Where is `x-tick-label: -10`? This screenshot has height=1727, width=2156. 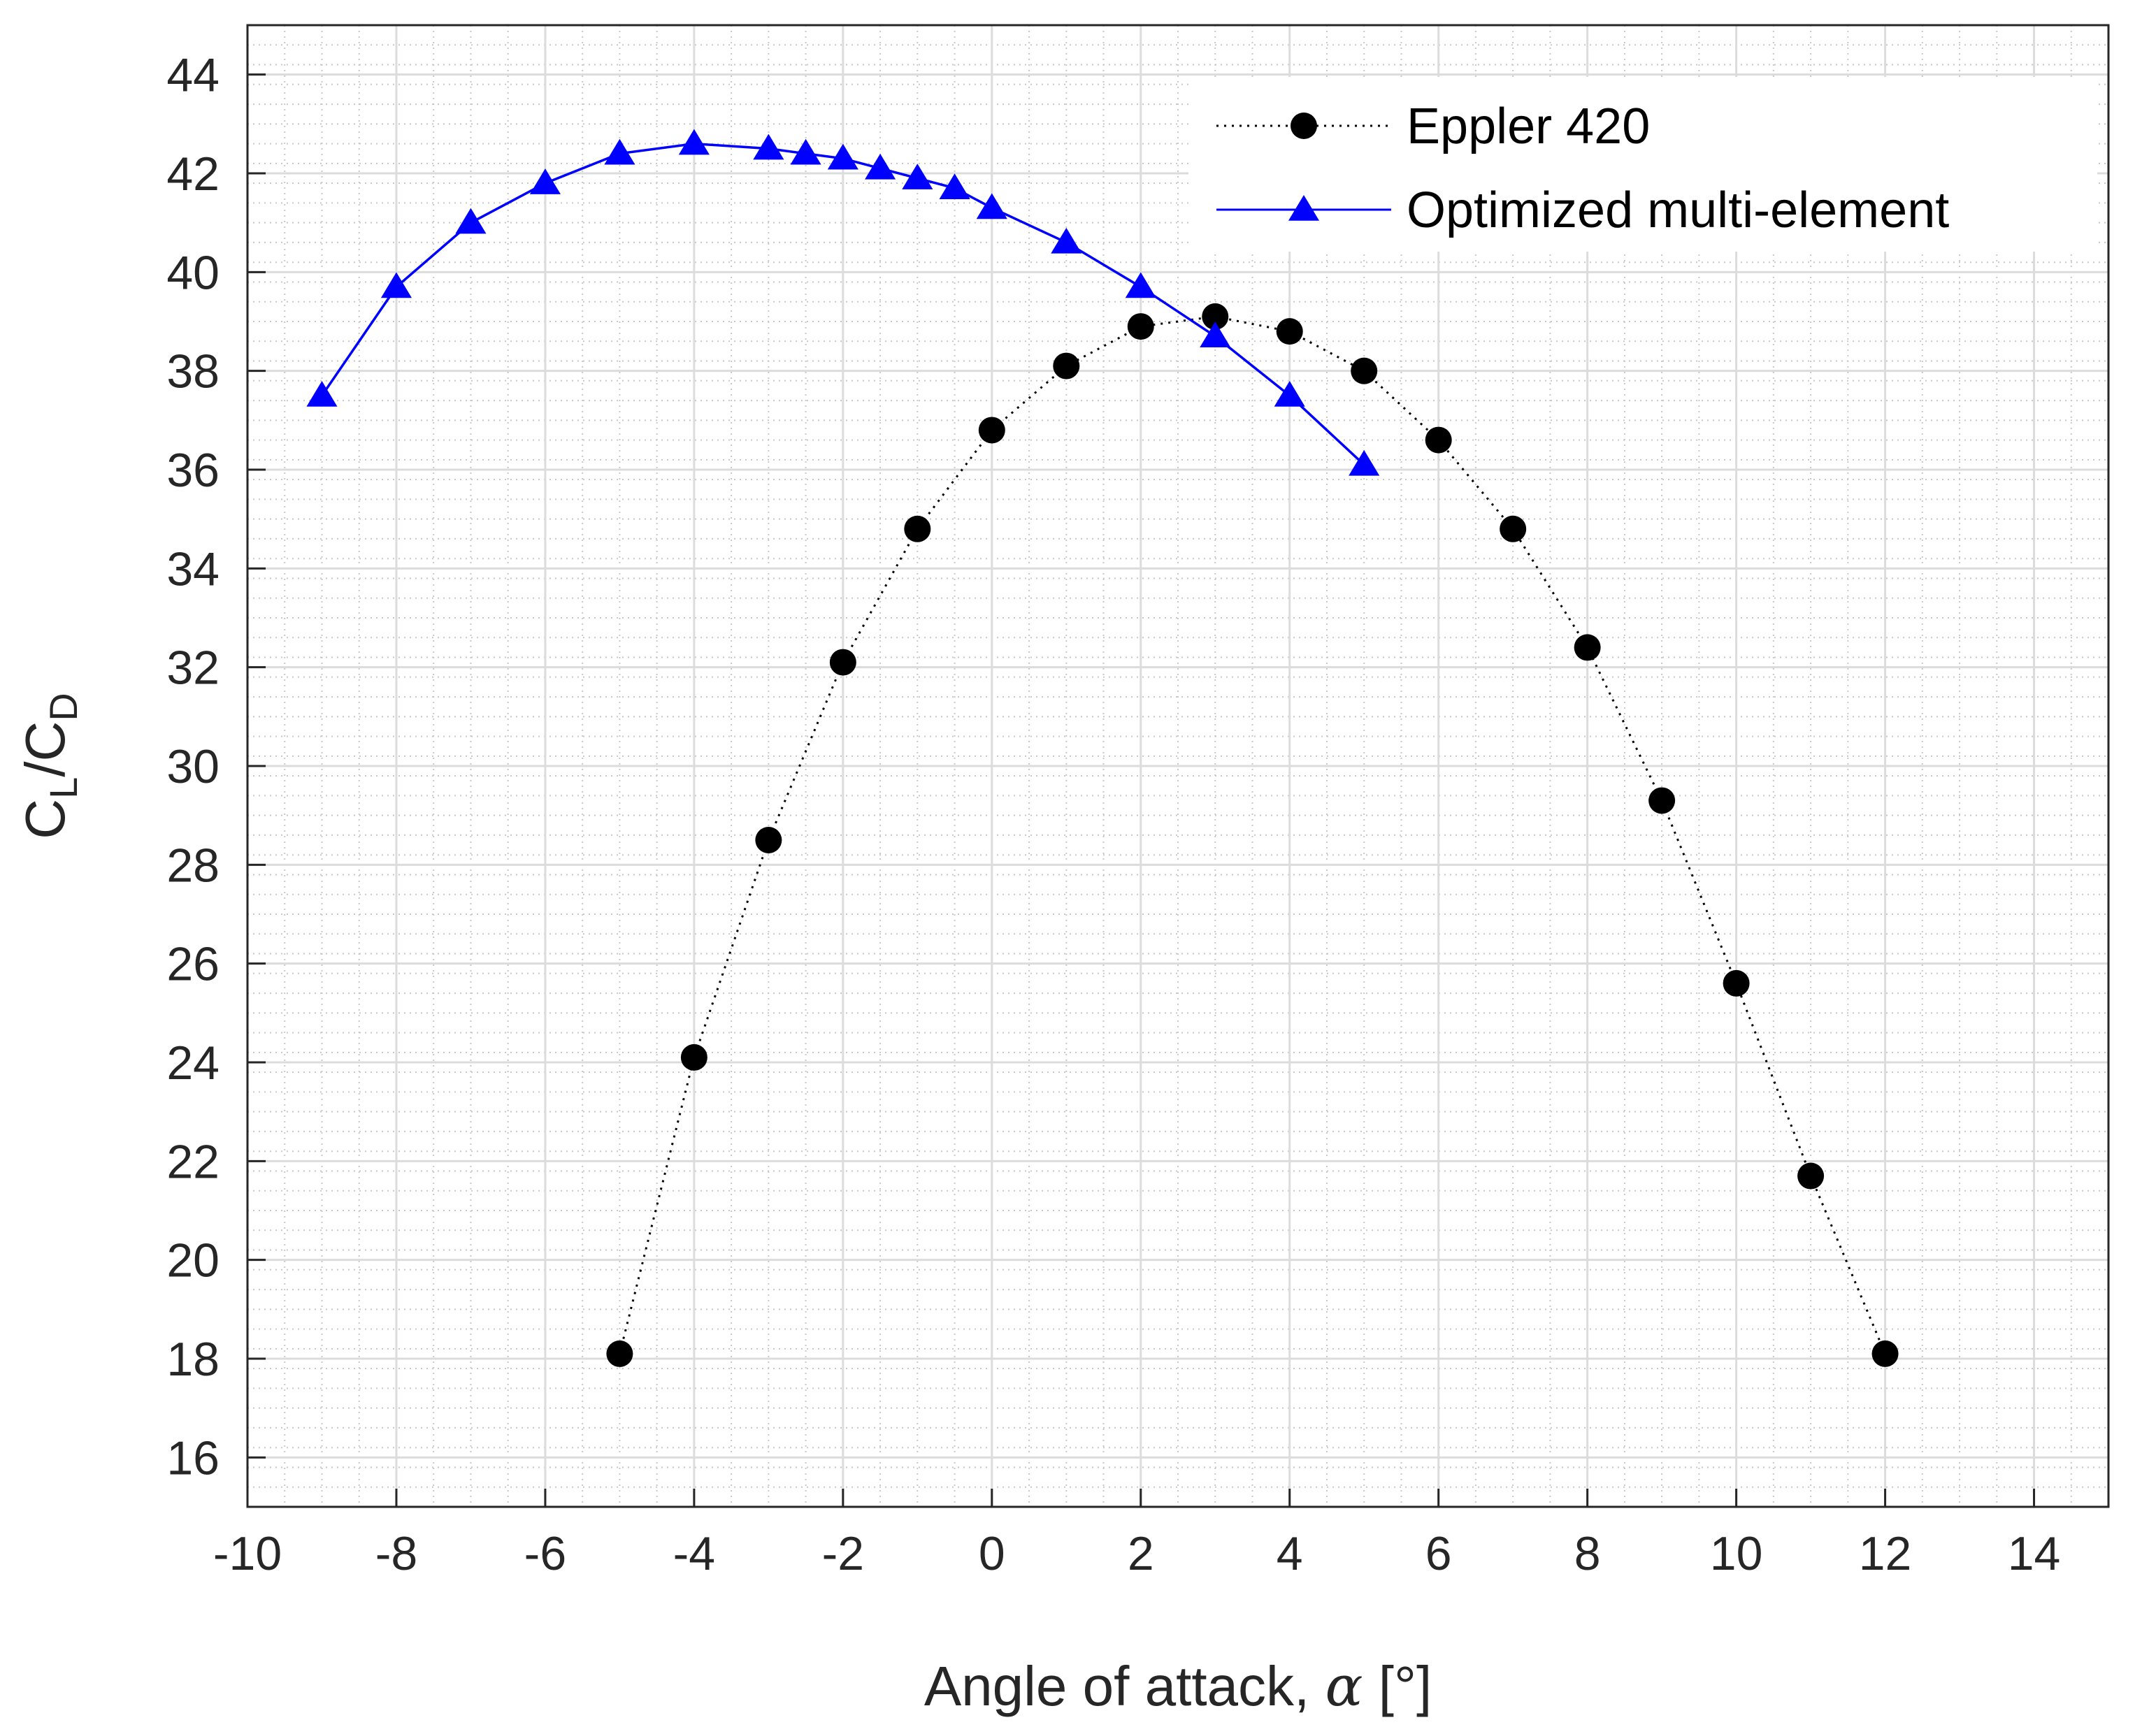
x-tick-label: -10 is located at coordinates (247, 1553).